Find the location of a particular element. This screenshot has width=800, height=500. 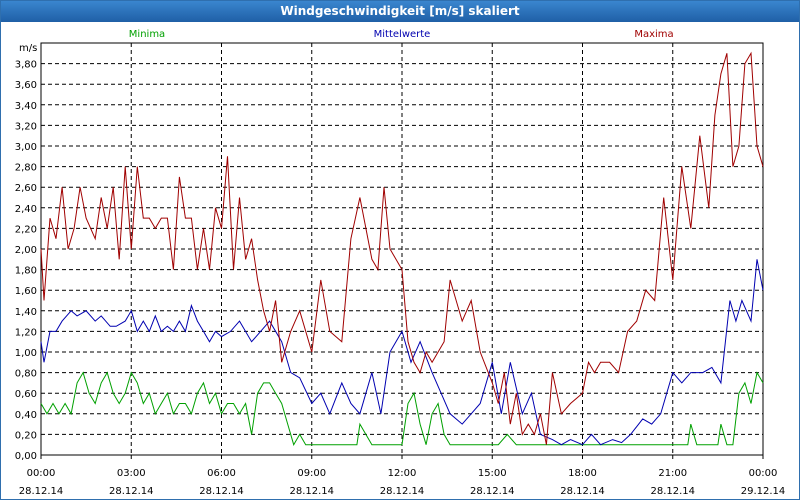

y-tick-label: 0,40 is located at coordinates (26, 415).